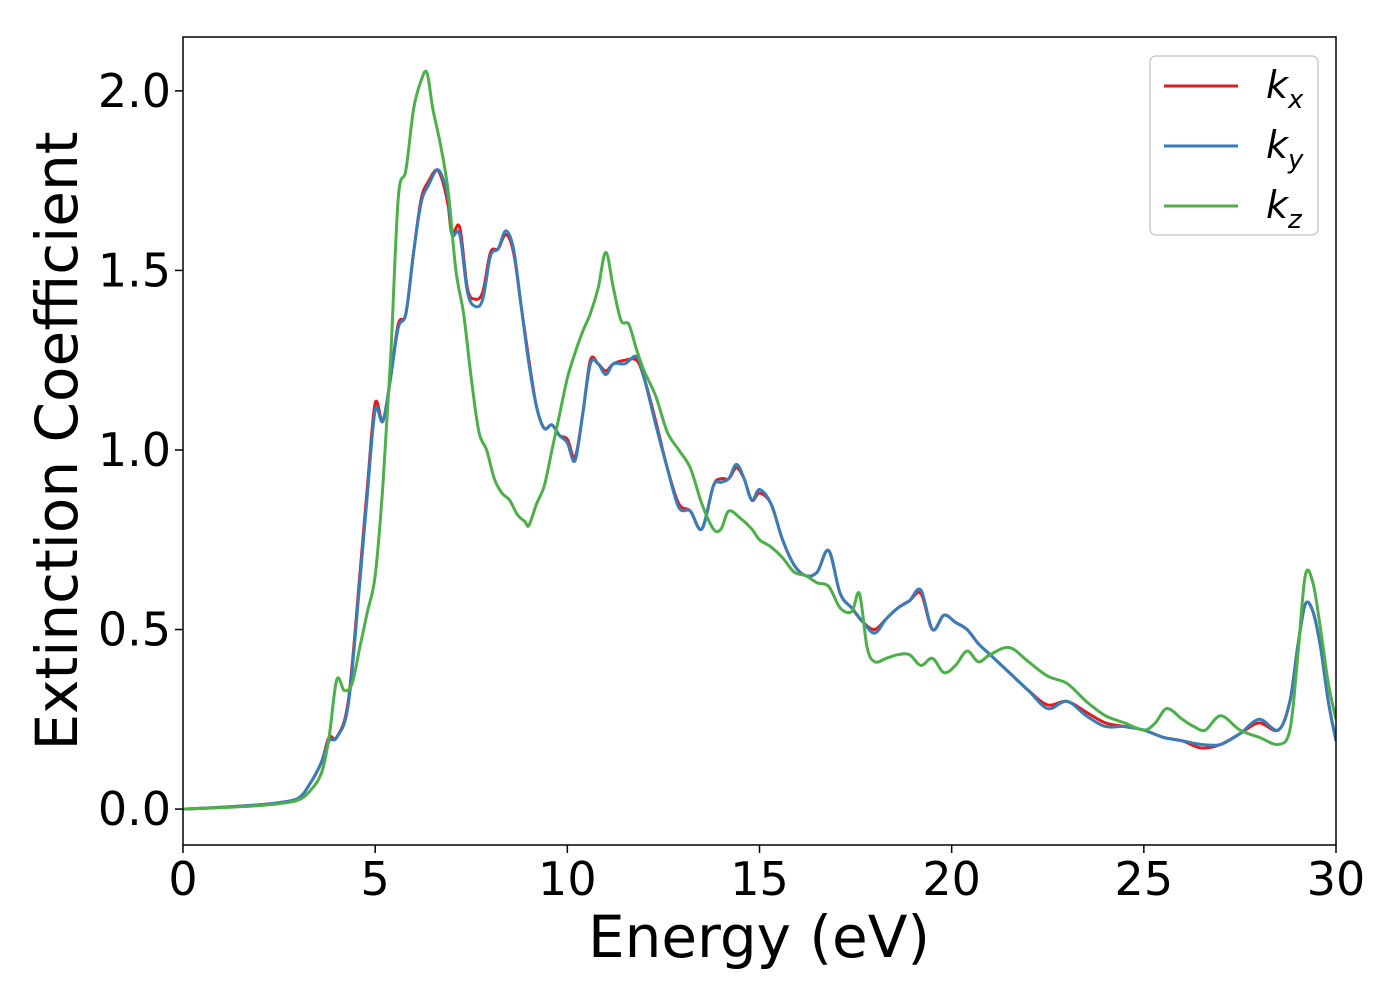  What do you see at coordinates (1144, 879) in the screenshot?
I see `x-tick-label: 25` at bounding box center [1144, 879].